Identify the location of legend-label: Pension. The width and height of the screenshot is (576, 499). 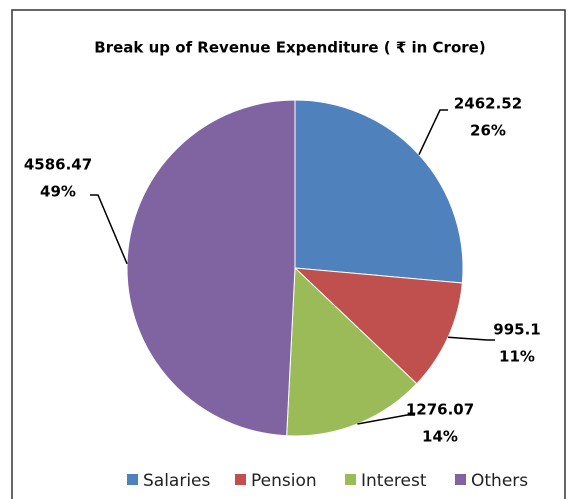
(284, 481).